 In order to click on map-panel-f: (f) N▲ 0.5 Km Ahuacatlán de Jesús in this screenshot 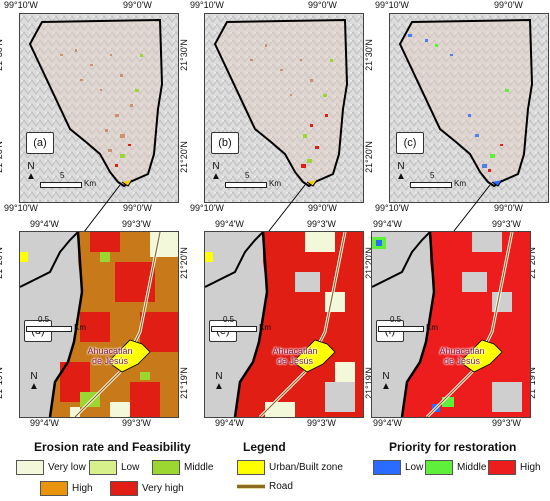, I will do `click(451, 324)`.